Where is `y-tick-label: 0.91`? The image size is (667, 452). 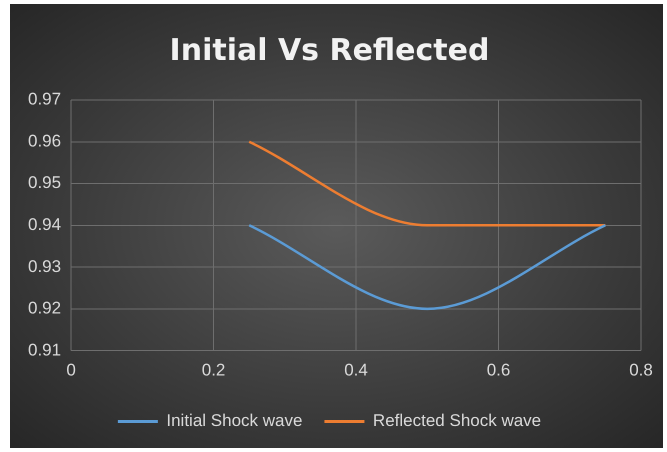 y-tick-label: 0.91 is located at coordinates (45, 350).